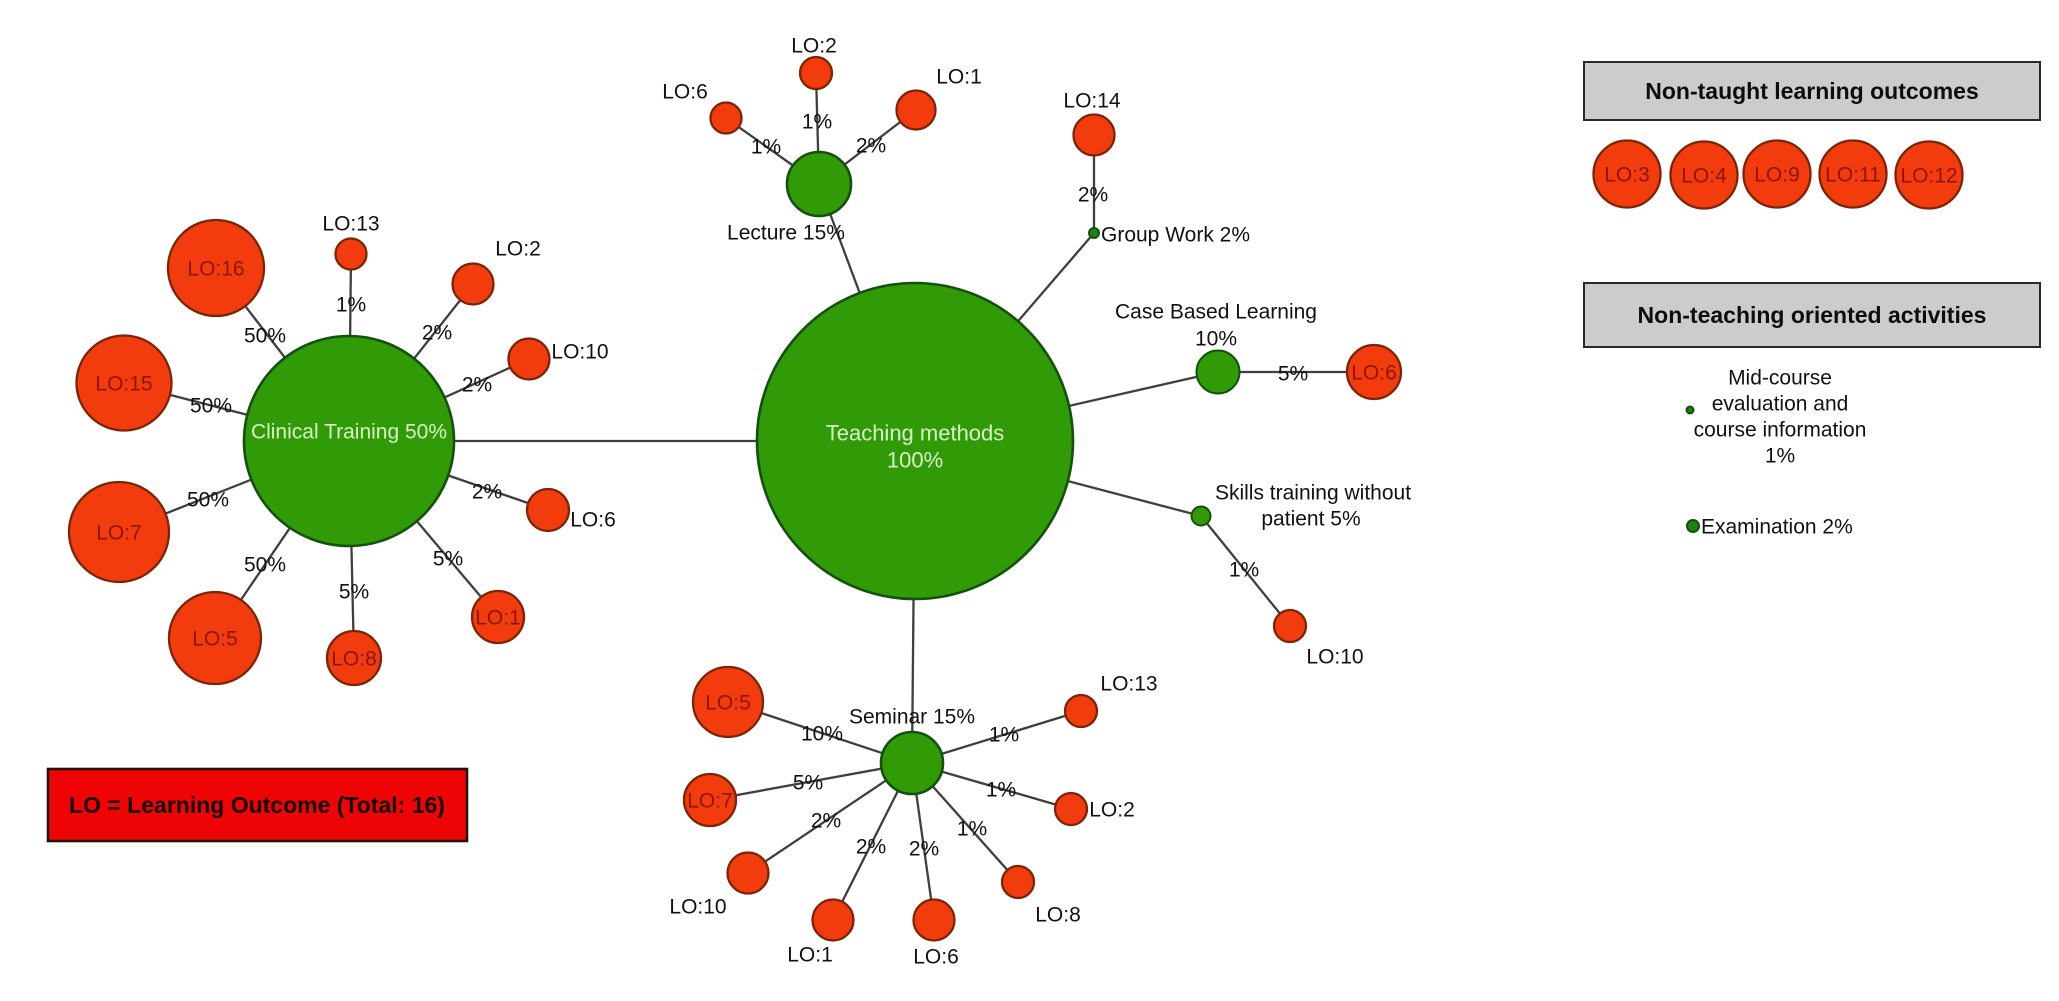  I want to click on svg-text: Non-taught learning outcomes, so click(1812, 91).